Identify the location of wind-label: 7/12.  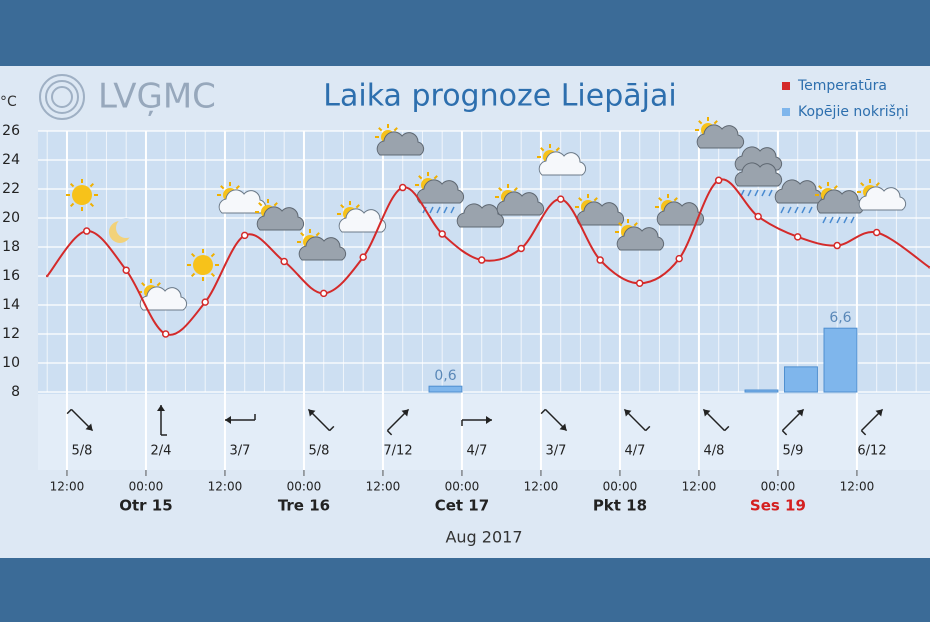
(397, 451).